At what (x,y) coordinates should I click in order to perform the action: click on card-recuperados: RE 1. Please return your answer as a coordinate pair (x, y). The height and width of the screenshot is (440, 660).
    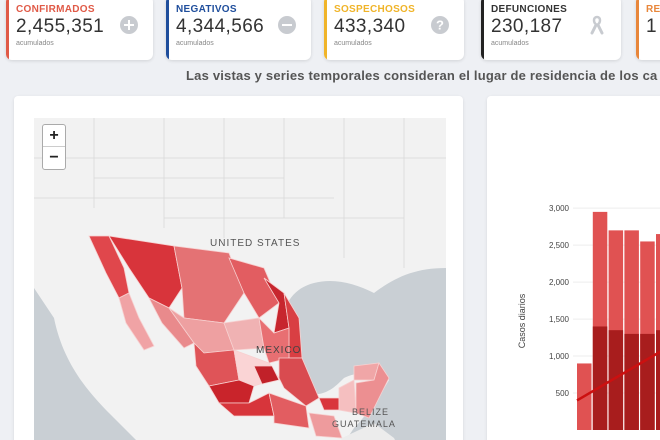
    Looking at the image, I should click on (648, 30).